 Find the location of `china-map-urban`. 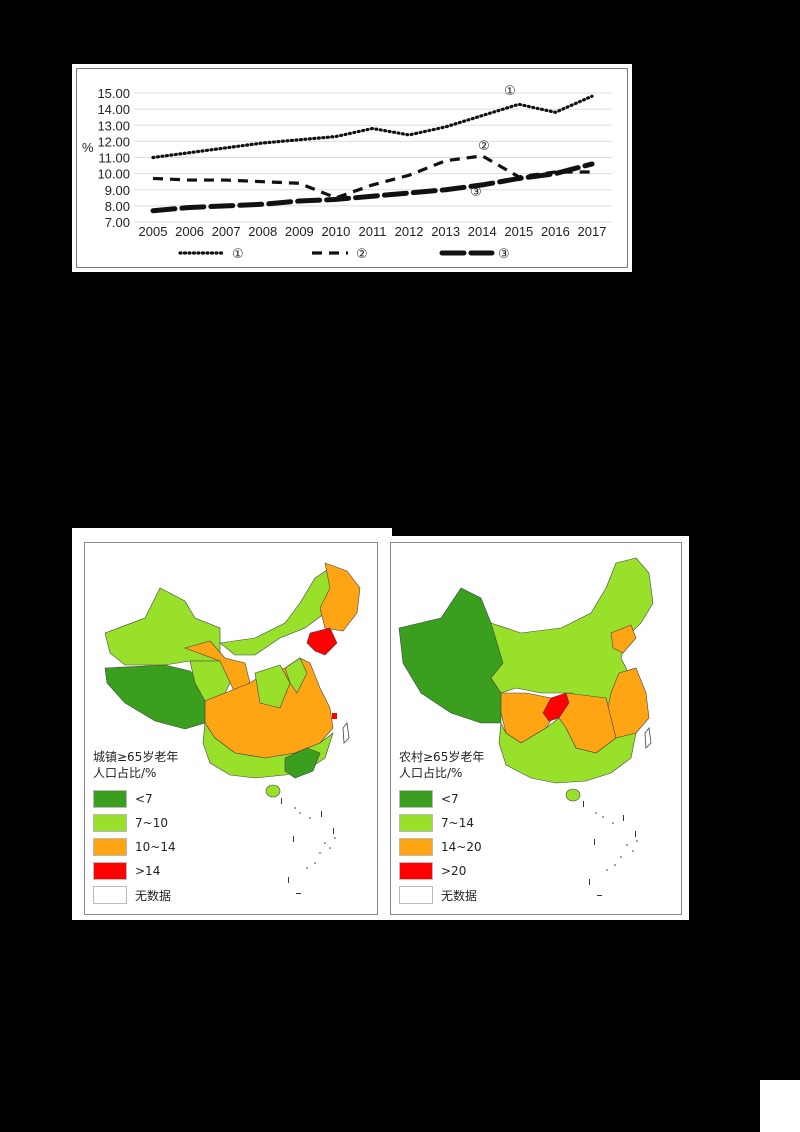

china-map-urban is located at coordinates (232, 728).